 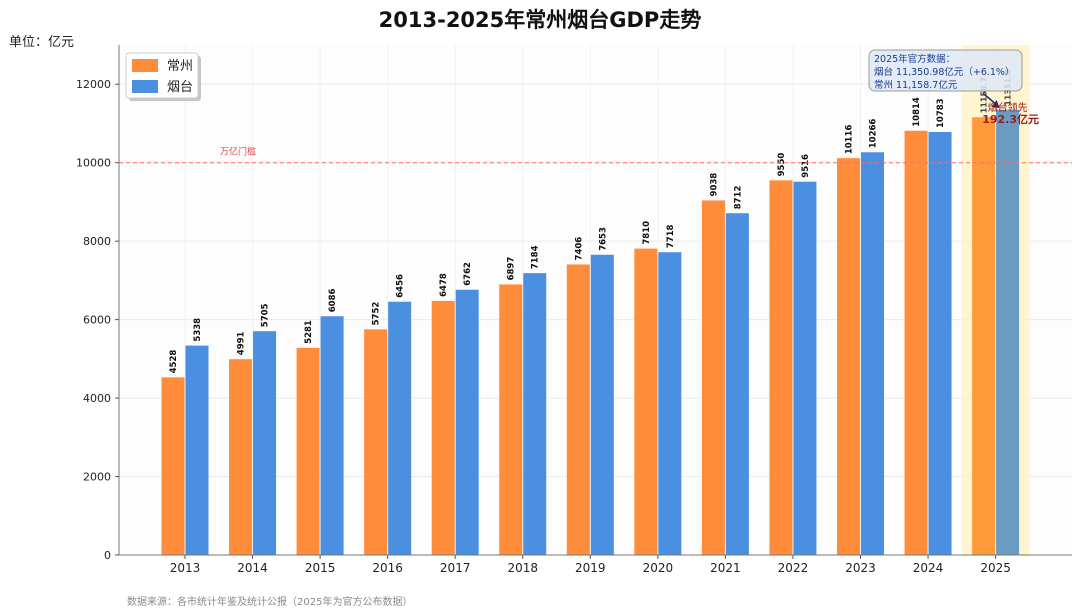 What do you see at coordinates (107, 555) in the screenshot?
I see `y-tick-label: 0` at bounding box center [107, 555].